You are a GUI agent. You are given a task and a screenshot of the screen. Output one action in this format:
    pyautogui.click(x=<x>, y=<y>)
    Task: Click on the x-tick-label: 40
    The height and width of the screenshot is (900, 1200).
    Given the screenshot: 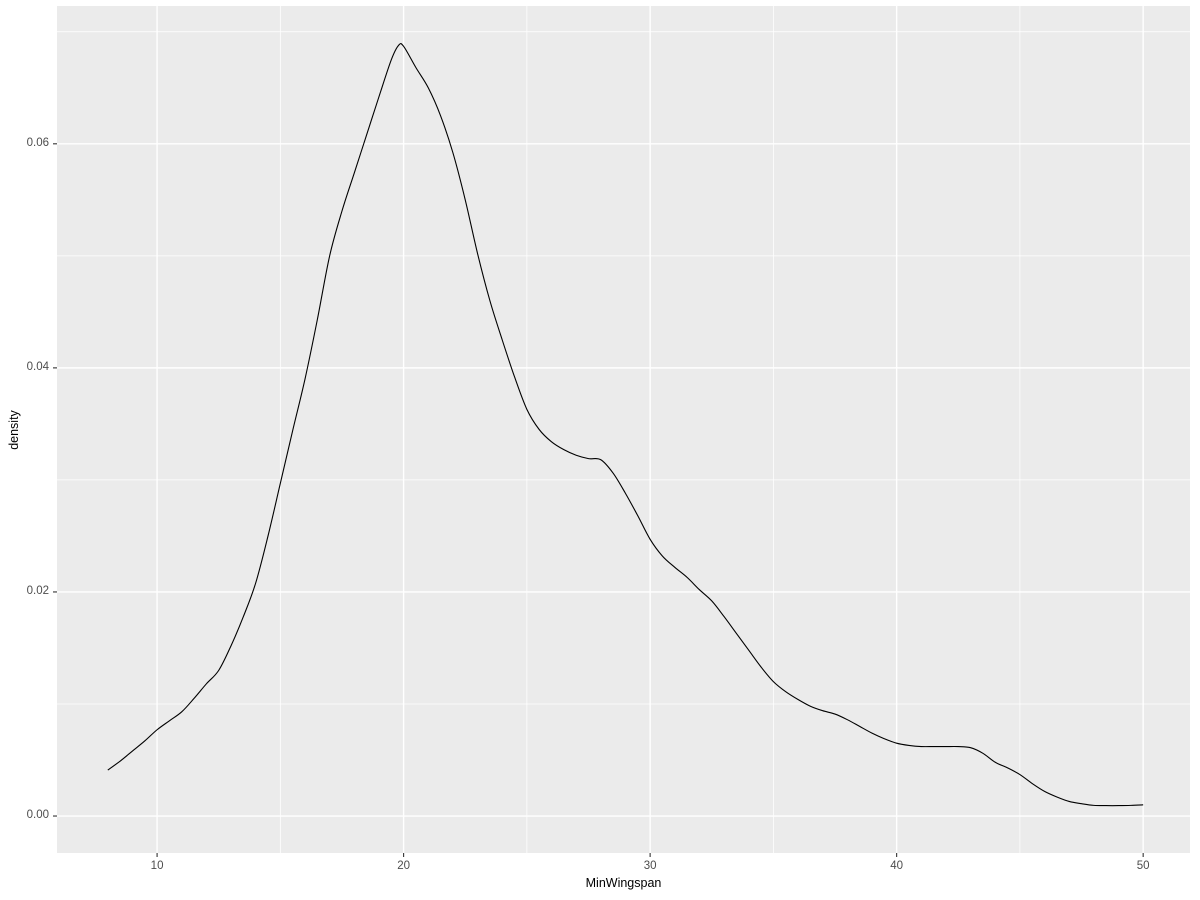 What is the action you would take?
    pyautogui.click(x=897, y=866)
    